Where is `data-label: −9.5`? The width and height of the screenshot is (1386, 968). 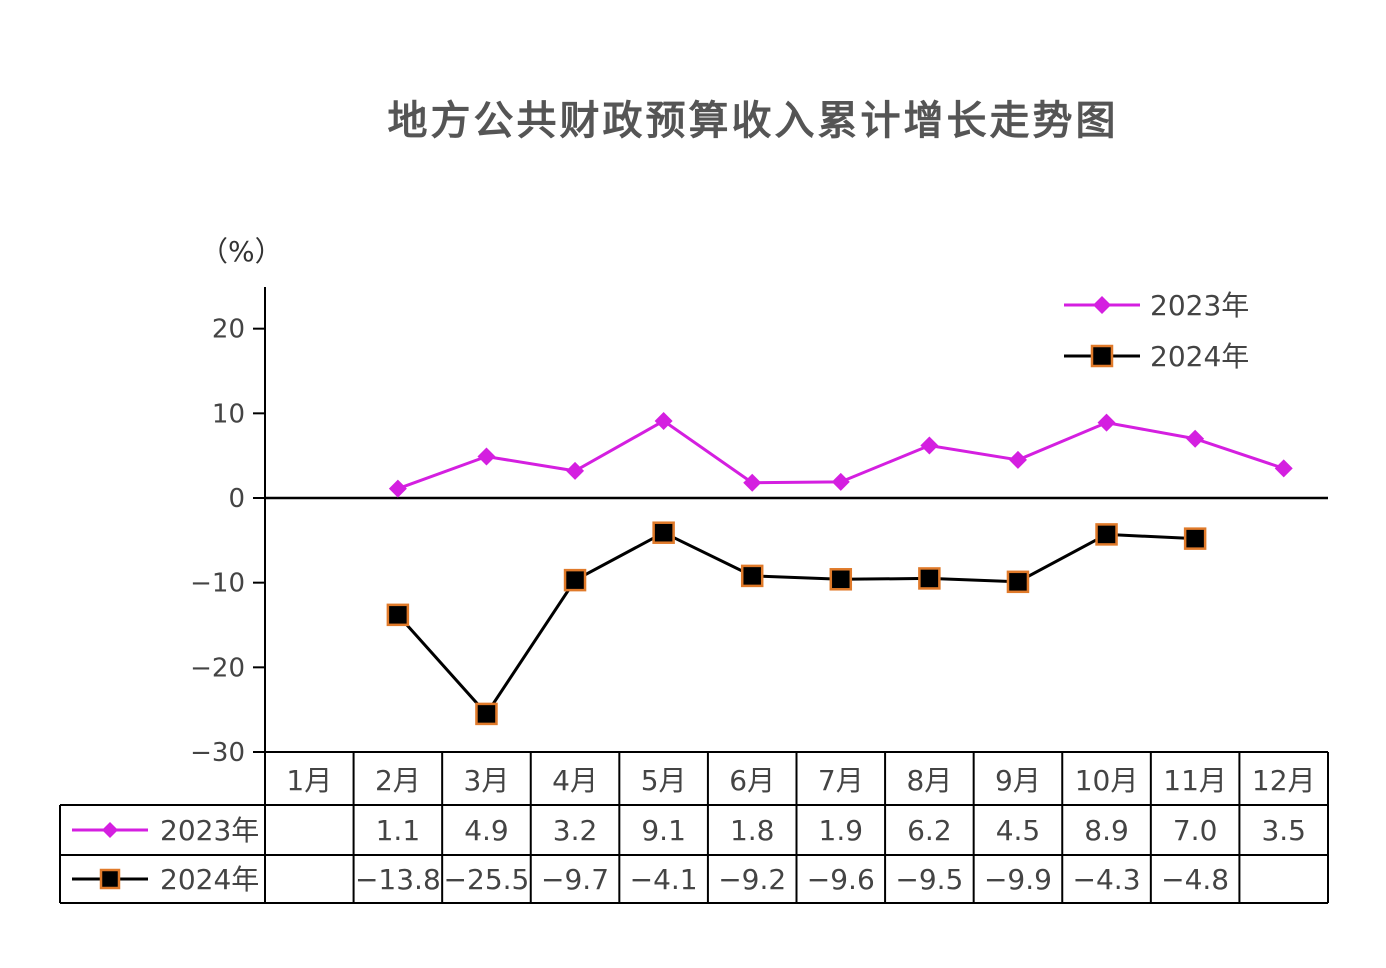 data-label: −9.5 is located at coordinates (929, 879).